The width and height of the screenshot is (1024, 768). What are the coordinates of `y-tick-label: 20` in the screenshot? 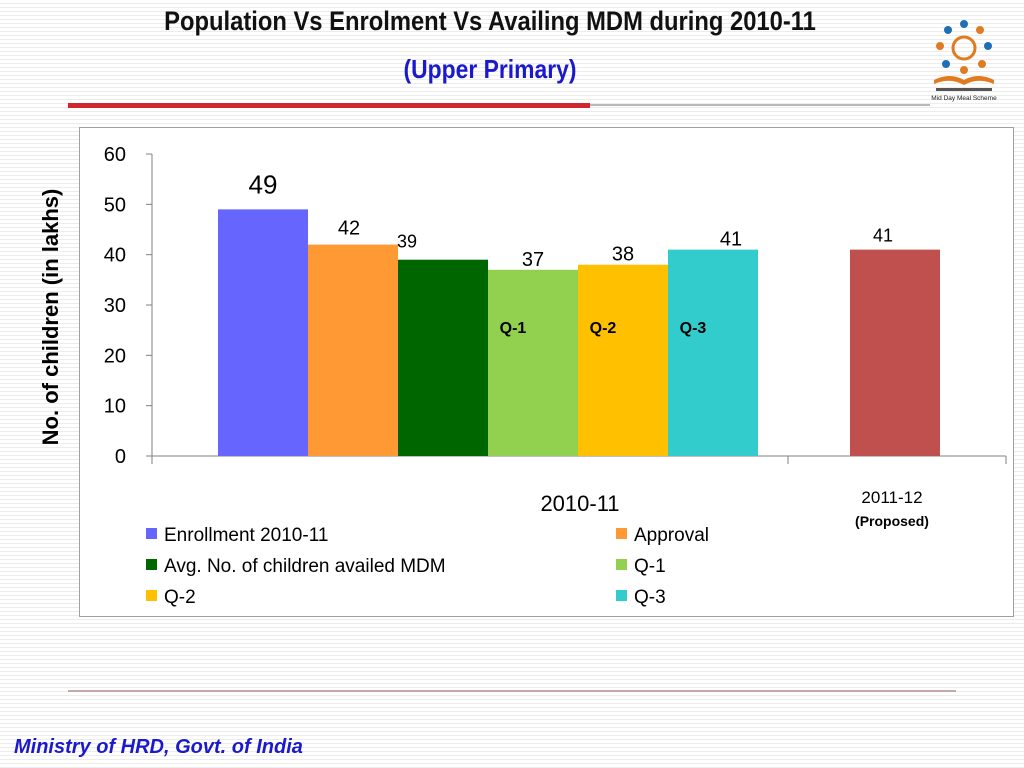 It's located at (115, 356).